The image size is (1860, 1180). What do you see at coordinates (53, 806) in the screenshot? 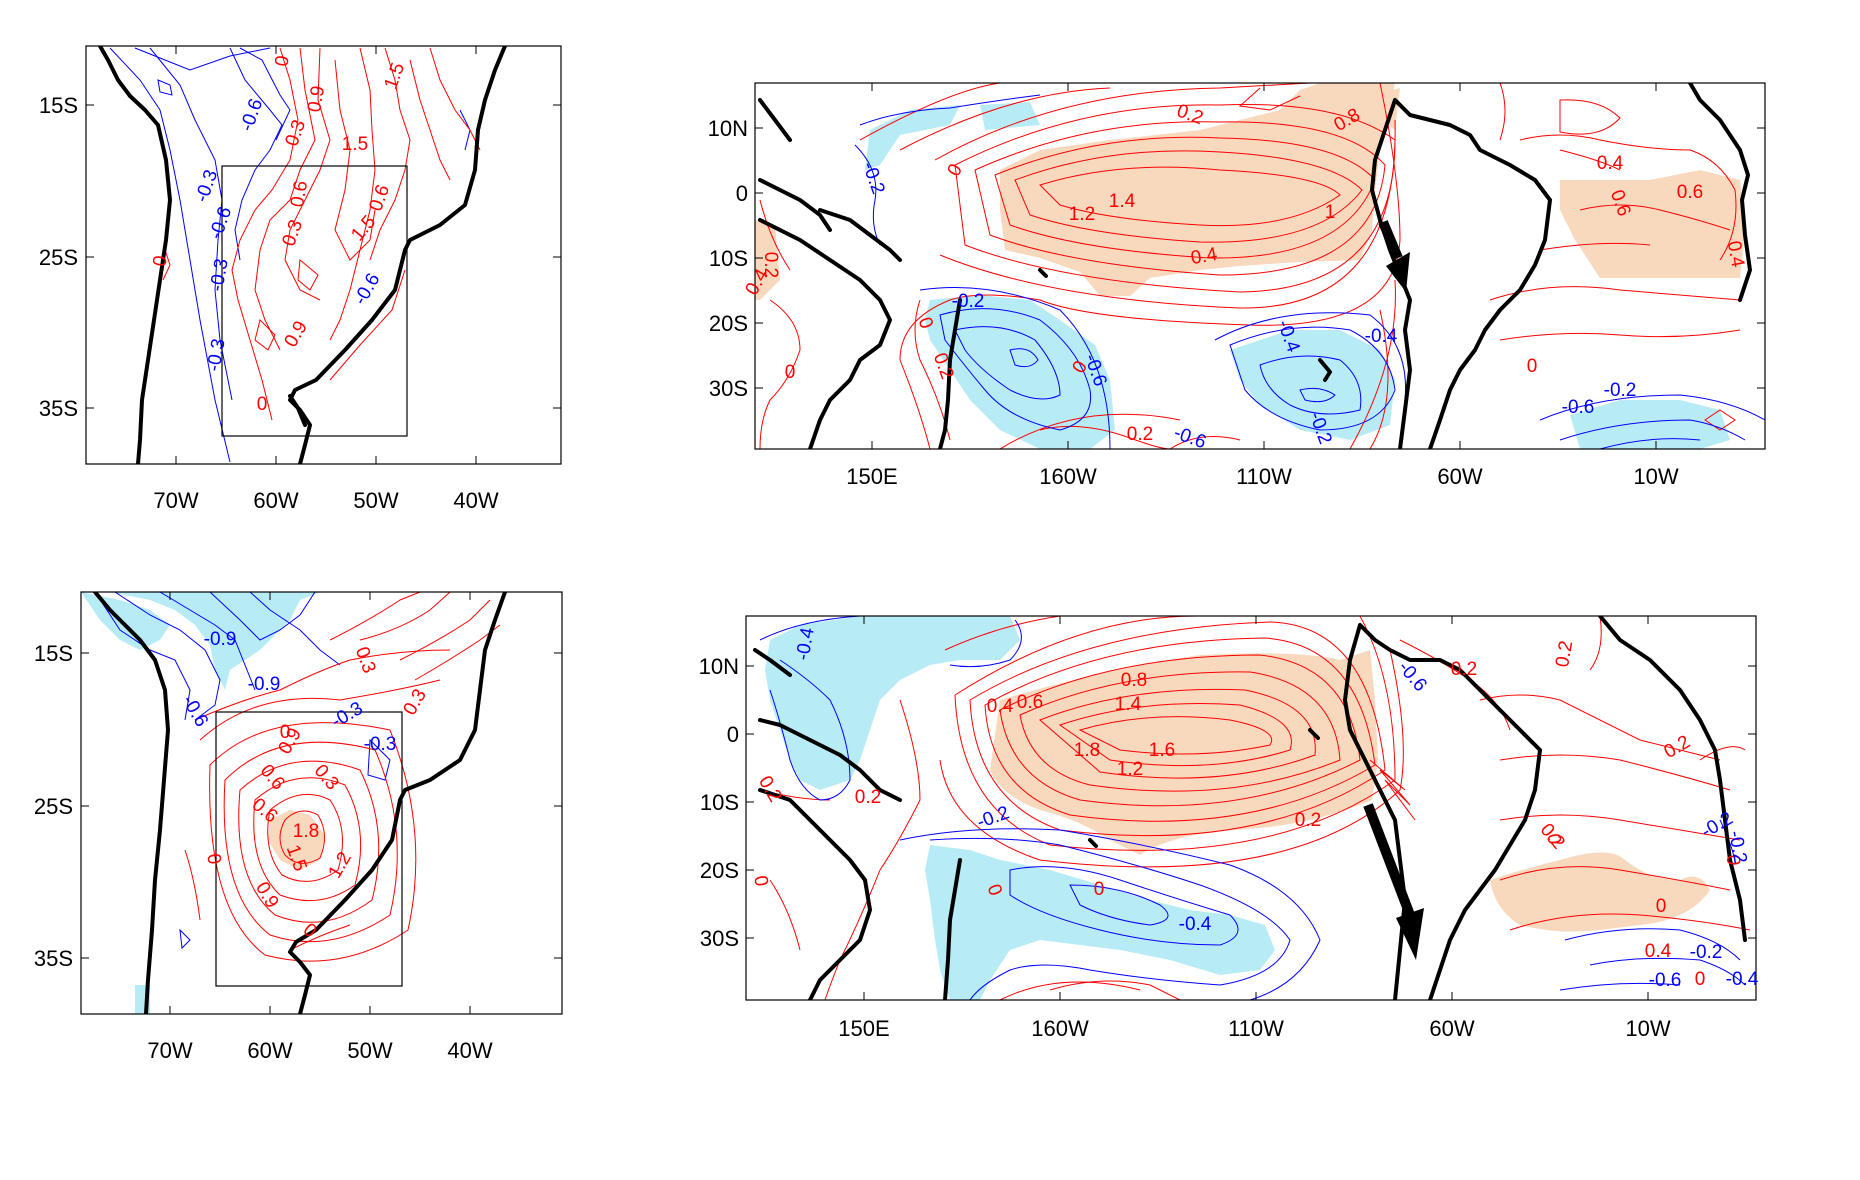
I see `lat-label: 25S` at bounding box center [53, 806].